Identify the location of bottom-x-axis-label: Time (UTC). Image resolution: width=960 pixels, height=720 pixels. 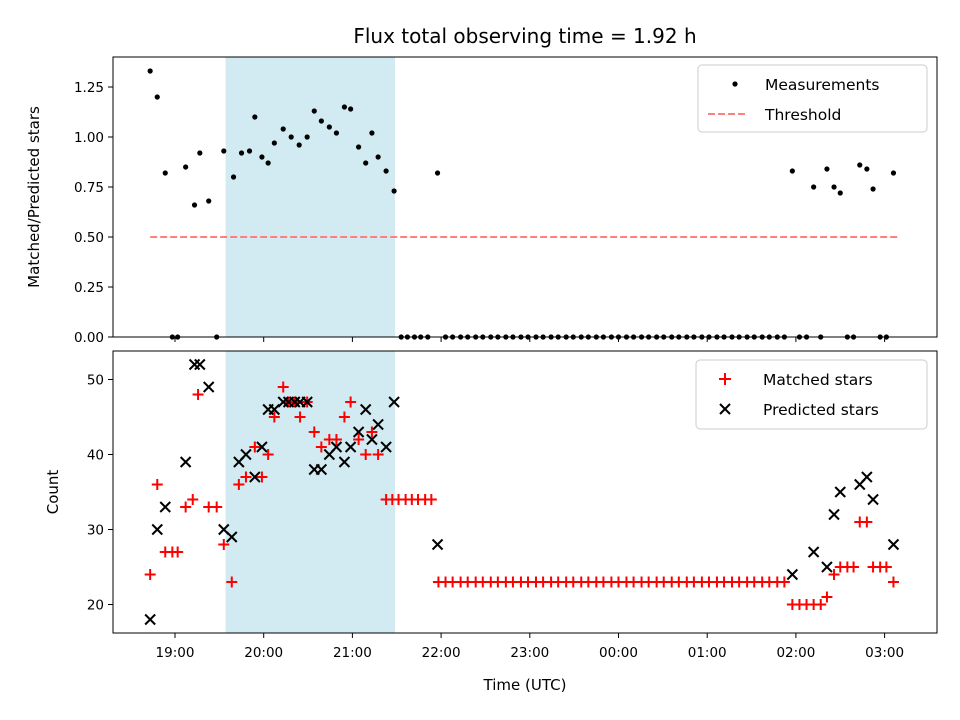
(525, 685).